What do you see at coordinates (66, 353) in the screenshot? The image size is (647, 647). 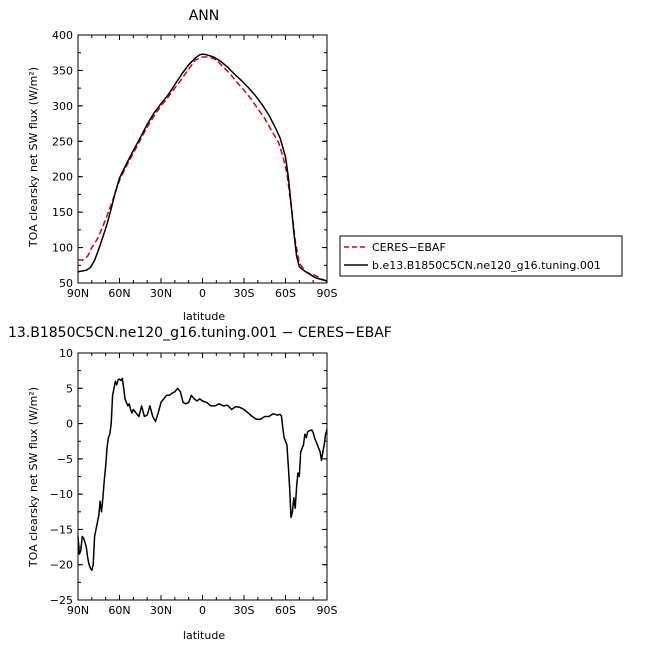 I see `bottom-y-tick-label: 10` at bounding box center [66, 353].